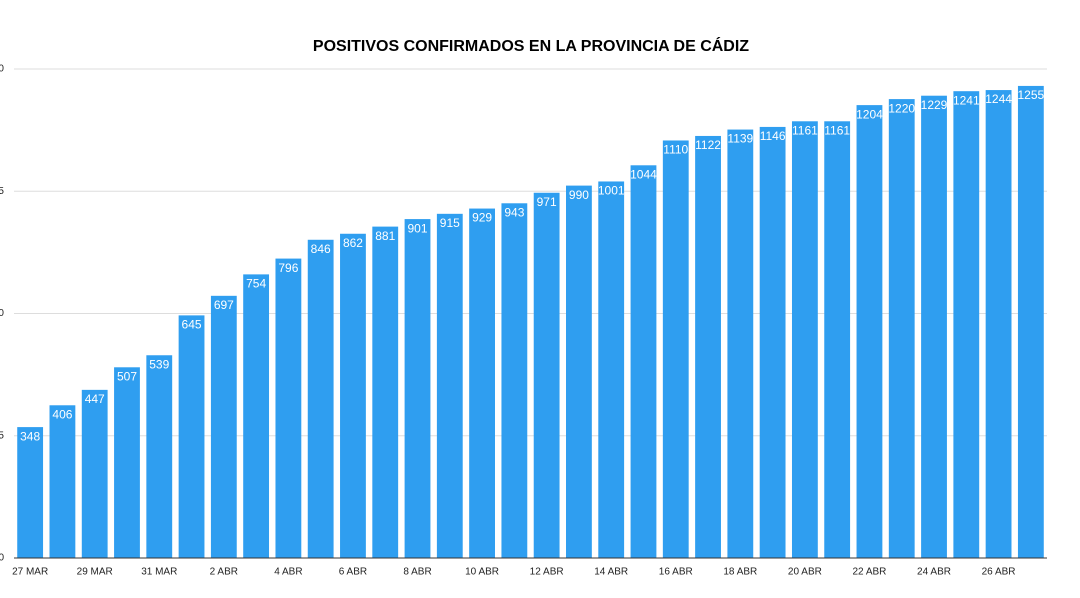 The height and width of the screenshot is (598, 1080). I want to click on x-tick-label: 22 ABR, so click(869, 572).